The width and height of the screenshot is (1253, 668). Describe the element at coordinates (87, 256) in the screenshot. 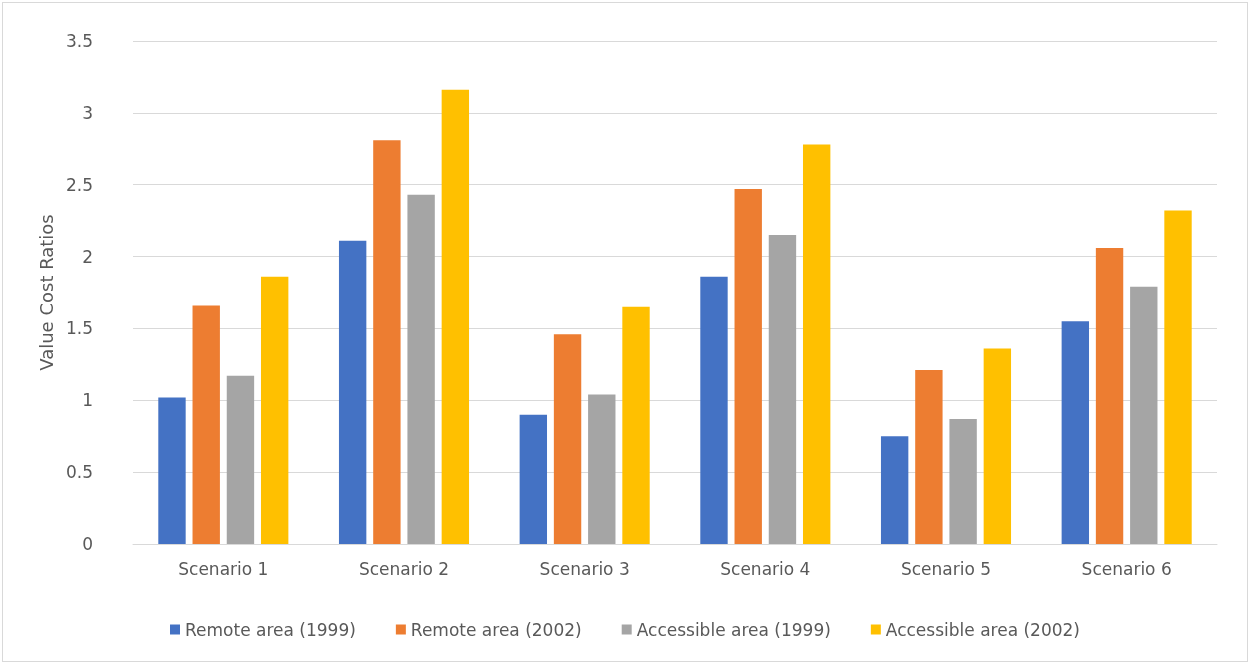

I see `y-tick-label: 2` at that location.